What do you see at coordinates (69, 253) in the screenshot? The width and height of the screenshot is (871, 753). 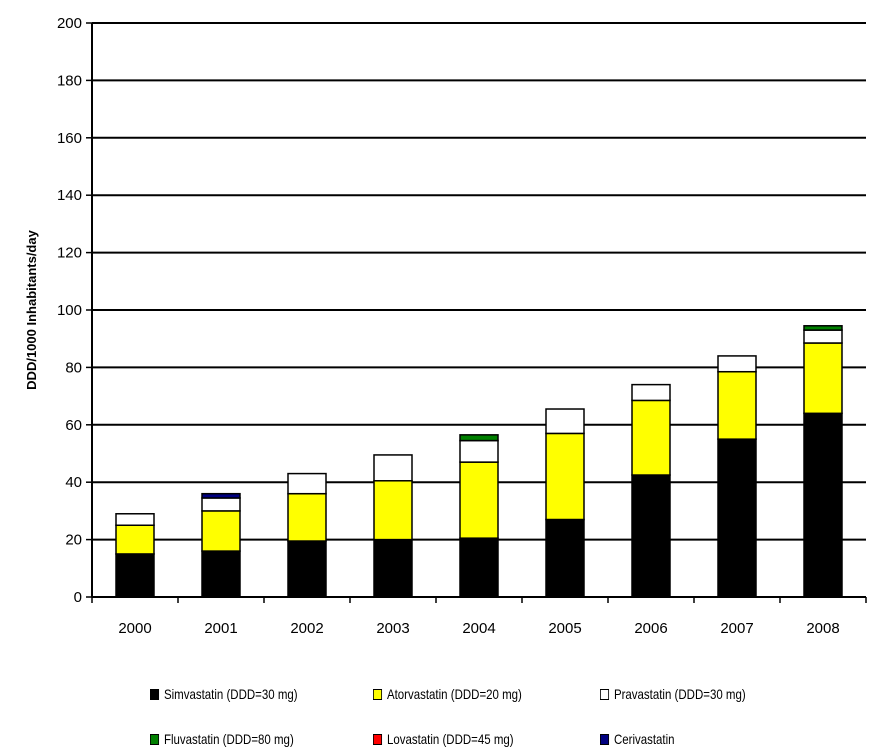 I see `y-tick-label: 120` at bounding box center [69, 253].